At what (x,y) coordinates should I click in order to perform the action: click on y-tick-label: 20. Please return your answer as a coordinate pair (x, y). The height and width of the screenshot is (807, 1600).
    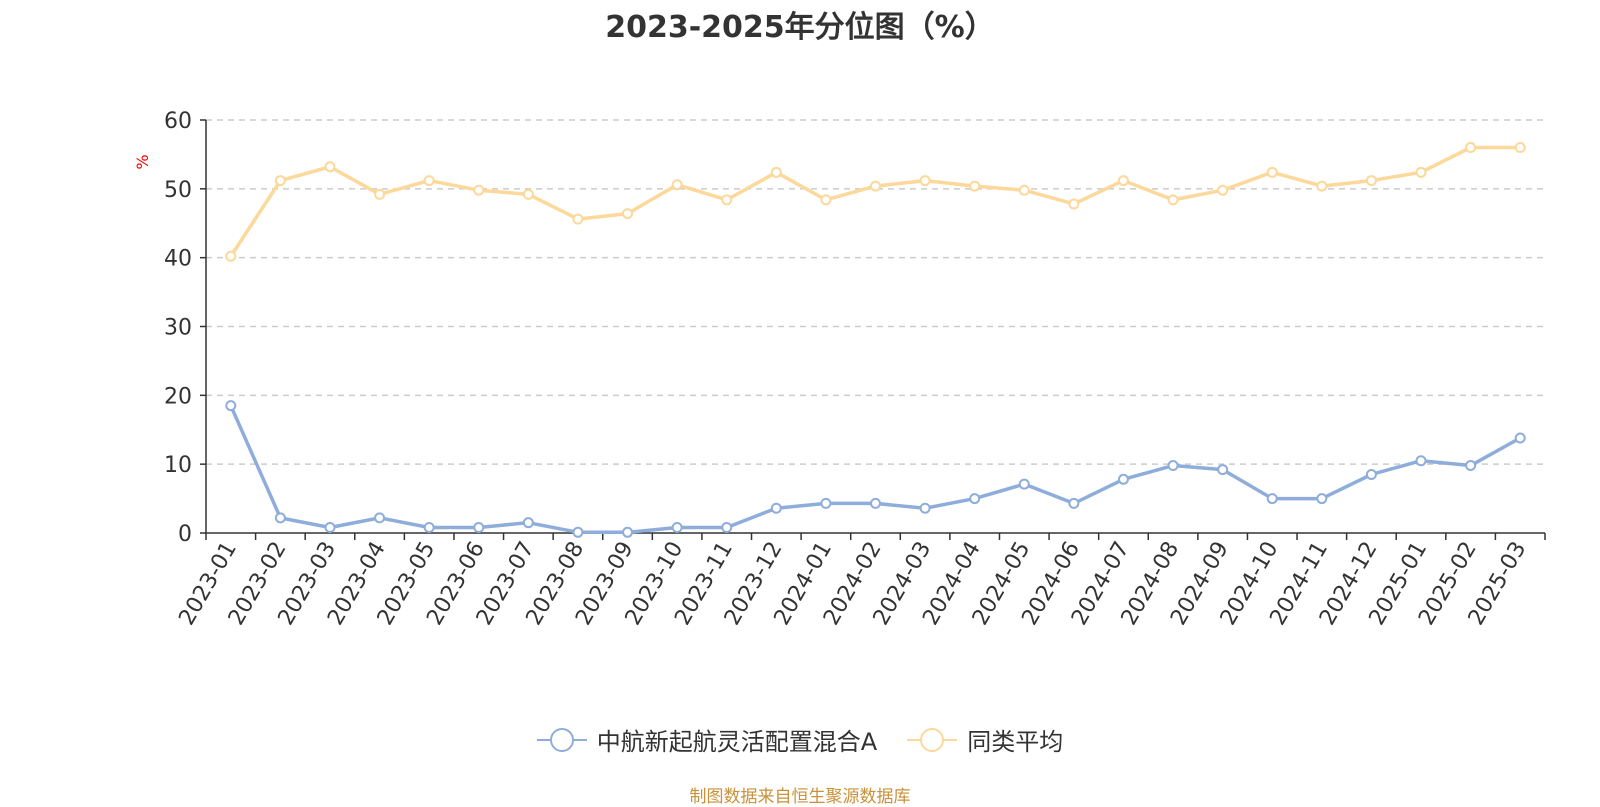
    Looking at the image, I should click on (178, 396).